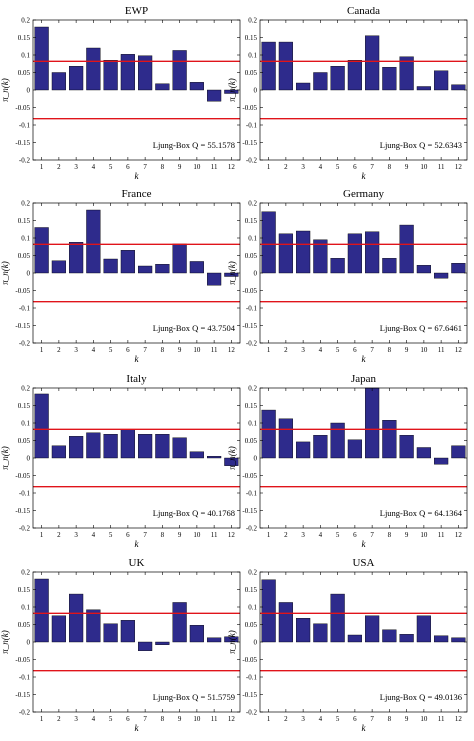  I want to click on ljung-box-annotation: Ljung-Box Q = 52.6343, so click(421, 145).